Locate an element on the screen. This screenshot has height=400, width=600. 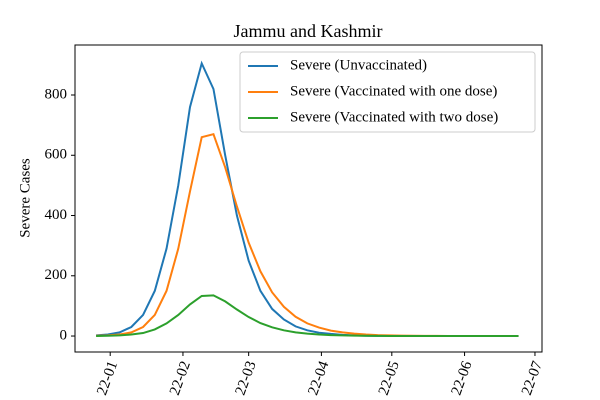
x-tick-label: 22-04 is located at coordinates (318, 378).